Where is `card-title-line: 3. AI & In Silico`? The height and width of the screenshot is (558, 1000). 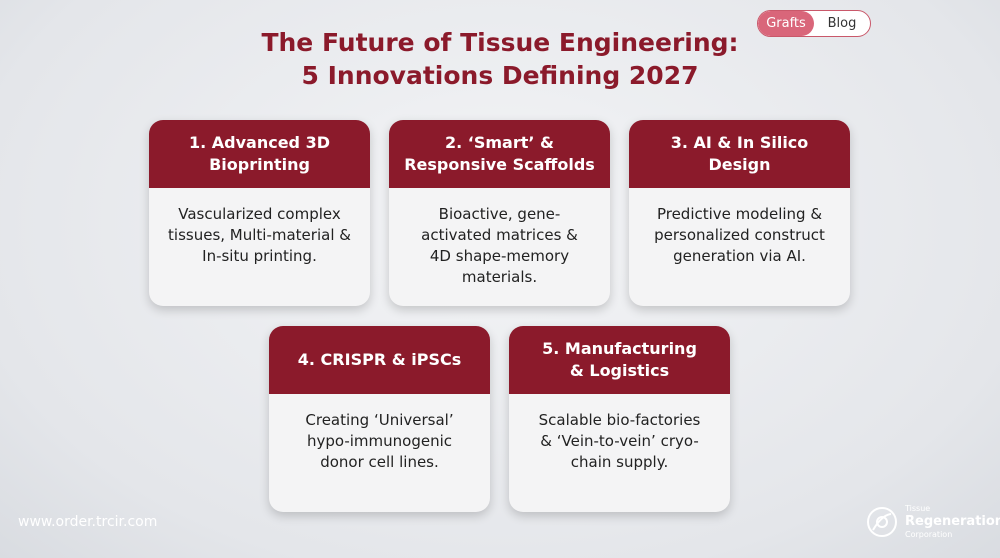
card-title-line: 3. AI & In Silico is located at coordinates (739, 142).